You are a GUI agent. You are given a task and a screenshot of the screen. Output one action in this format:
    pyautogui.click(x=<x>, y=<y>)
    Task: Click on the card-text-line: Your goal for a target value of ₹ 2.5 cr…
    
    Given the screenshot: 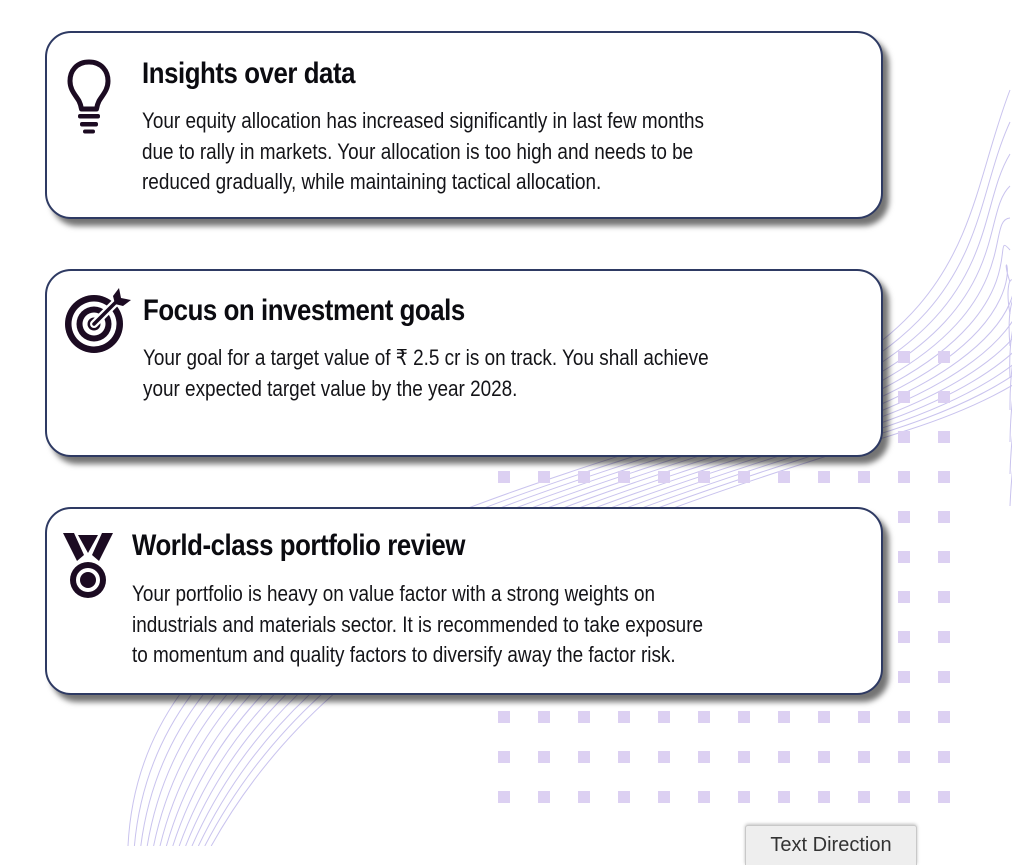 What is the action you would take?
    pyautogui.click(x=426, y=357)
    